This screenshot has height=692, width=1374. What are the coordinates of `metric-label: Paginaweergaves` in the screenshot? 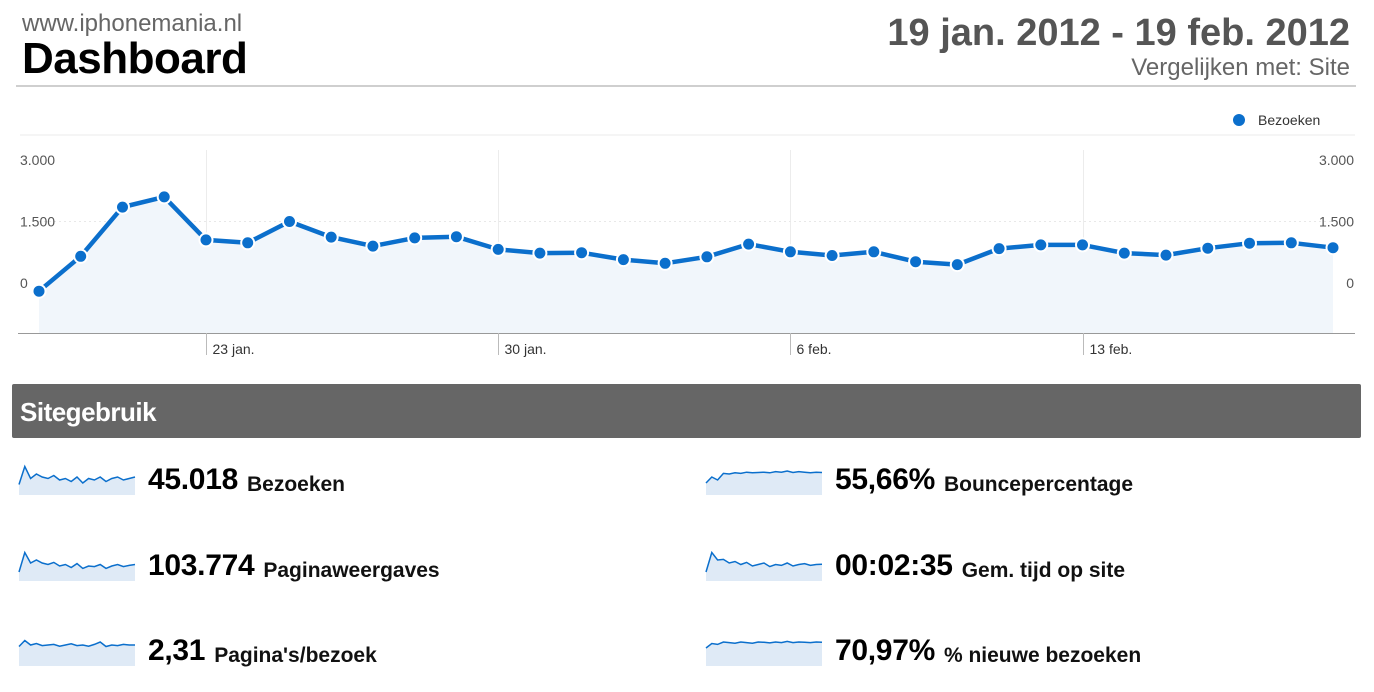 It's located at (351, 570).